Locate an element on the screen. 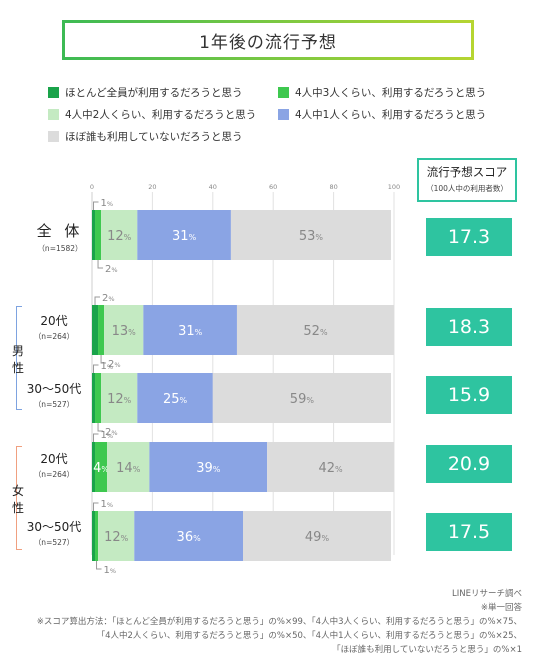  male-bracket is located at coordinates (19, 358).